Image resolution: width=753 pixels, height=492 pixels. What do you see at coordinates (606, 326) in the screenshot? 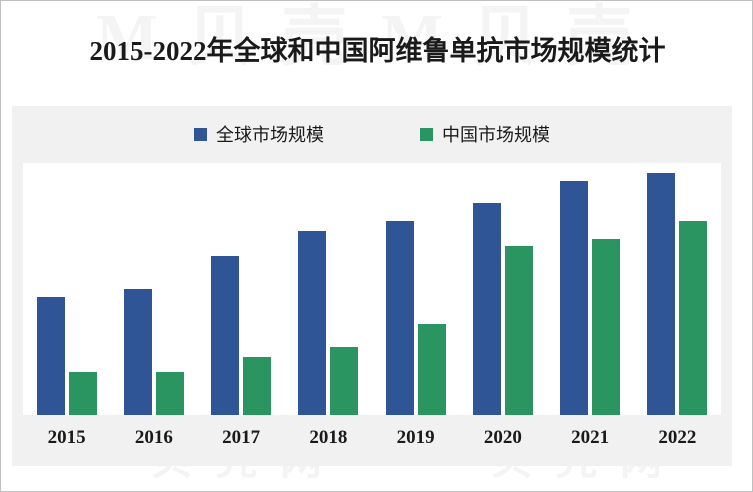
I see `bar-china-2021` at bounding box center [606, 326].